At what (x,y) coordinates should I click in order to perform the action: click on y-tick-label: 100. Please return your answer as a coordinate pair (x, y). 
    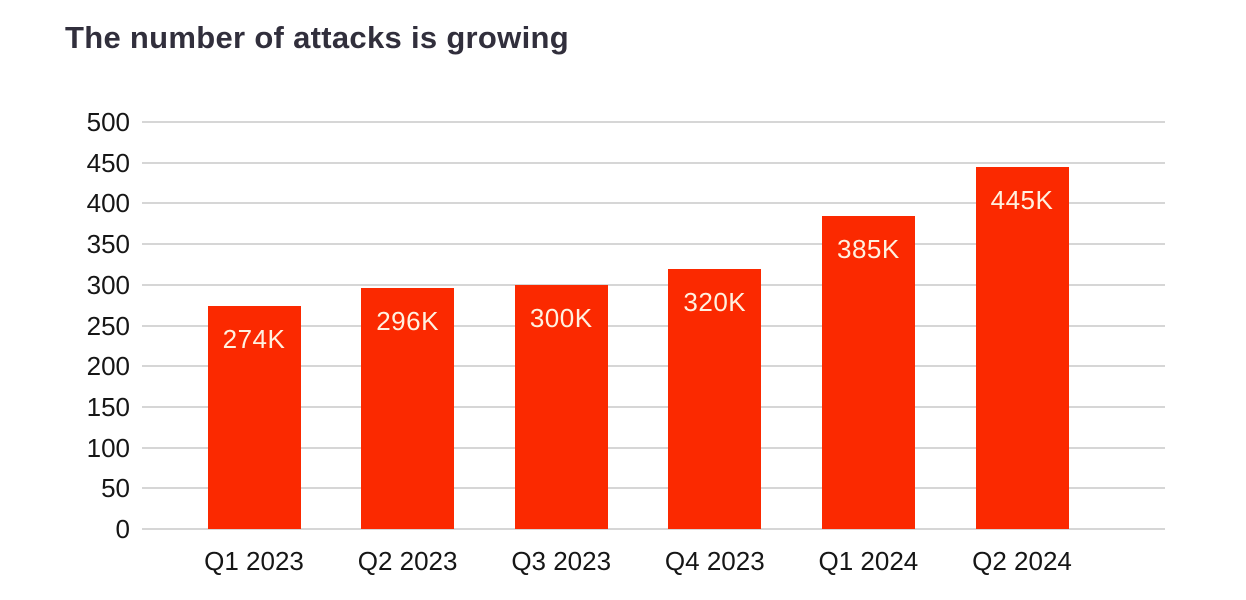
    Looking at the image, I should click on (108, 447).